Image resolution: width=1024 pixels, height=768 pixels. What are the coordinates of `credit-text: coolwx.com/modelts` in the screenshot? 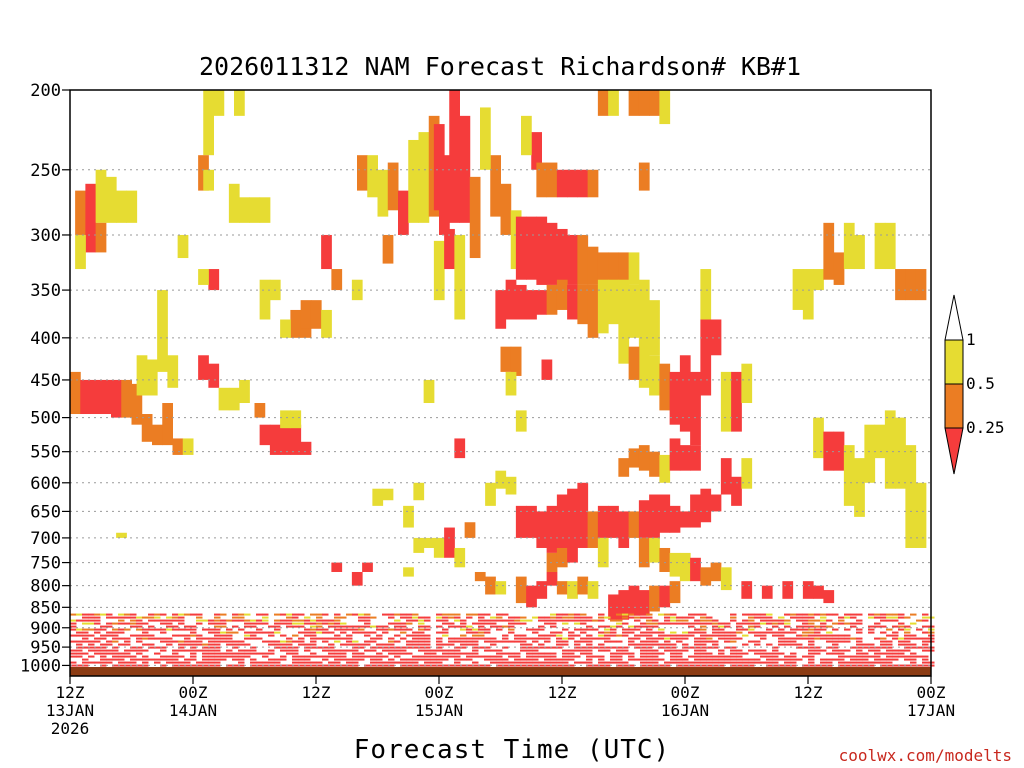 It's located at (925, 755).